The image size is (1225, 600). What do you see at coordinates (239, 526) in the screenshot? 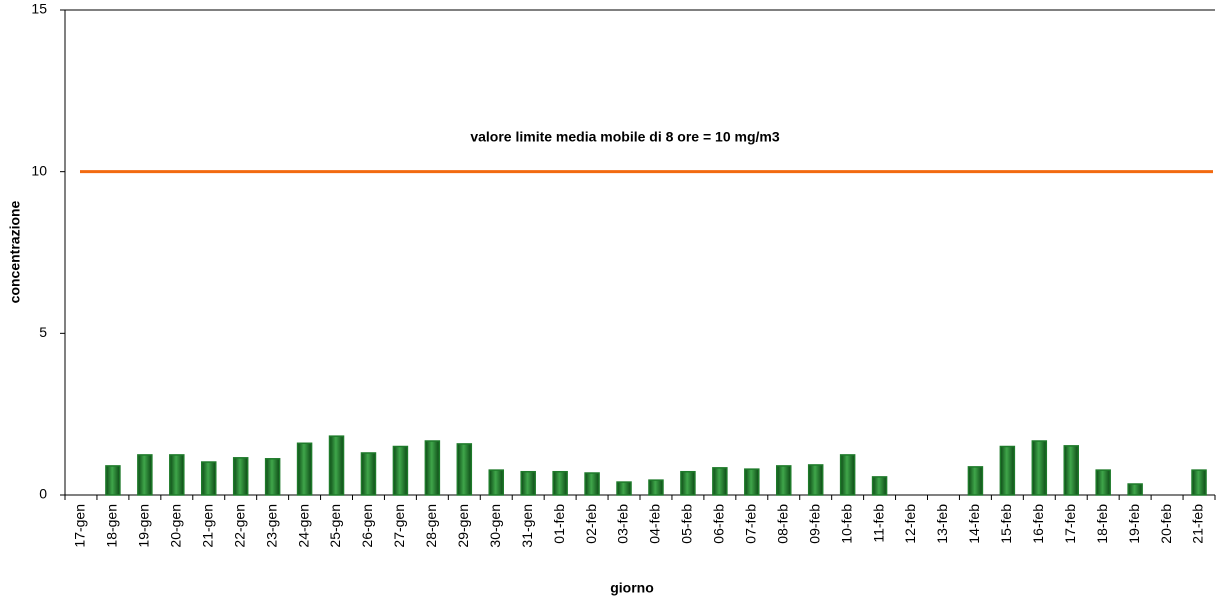
I see `x-tick-label: 22-gen` at bounding box center [239, 526].